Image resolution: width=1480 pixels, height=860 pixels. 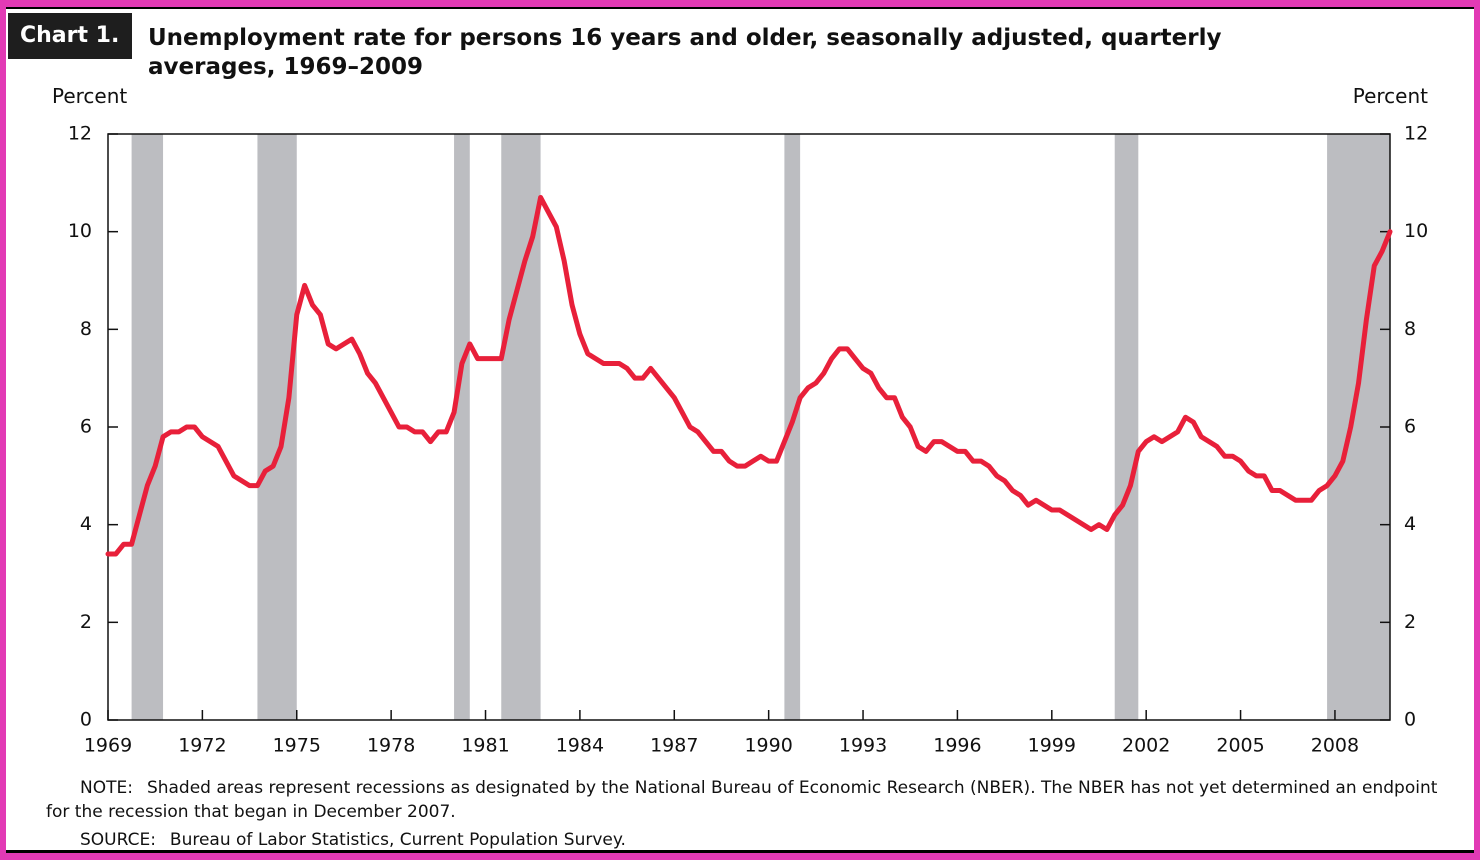 What do you see at coordinates (863, 746) in the screenshot?
I see `x-tick-label: 1993` at bounding box center [863, 746].